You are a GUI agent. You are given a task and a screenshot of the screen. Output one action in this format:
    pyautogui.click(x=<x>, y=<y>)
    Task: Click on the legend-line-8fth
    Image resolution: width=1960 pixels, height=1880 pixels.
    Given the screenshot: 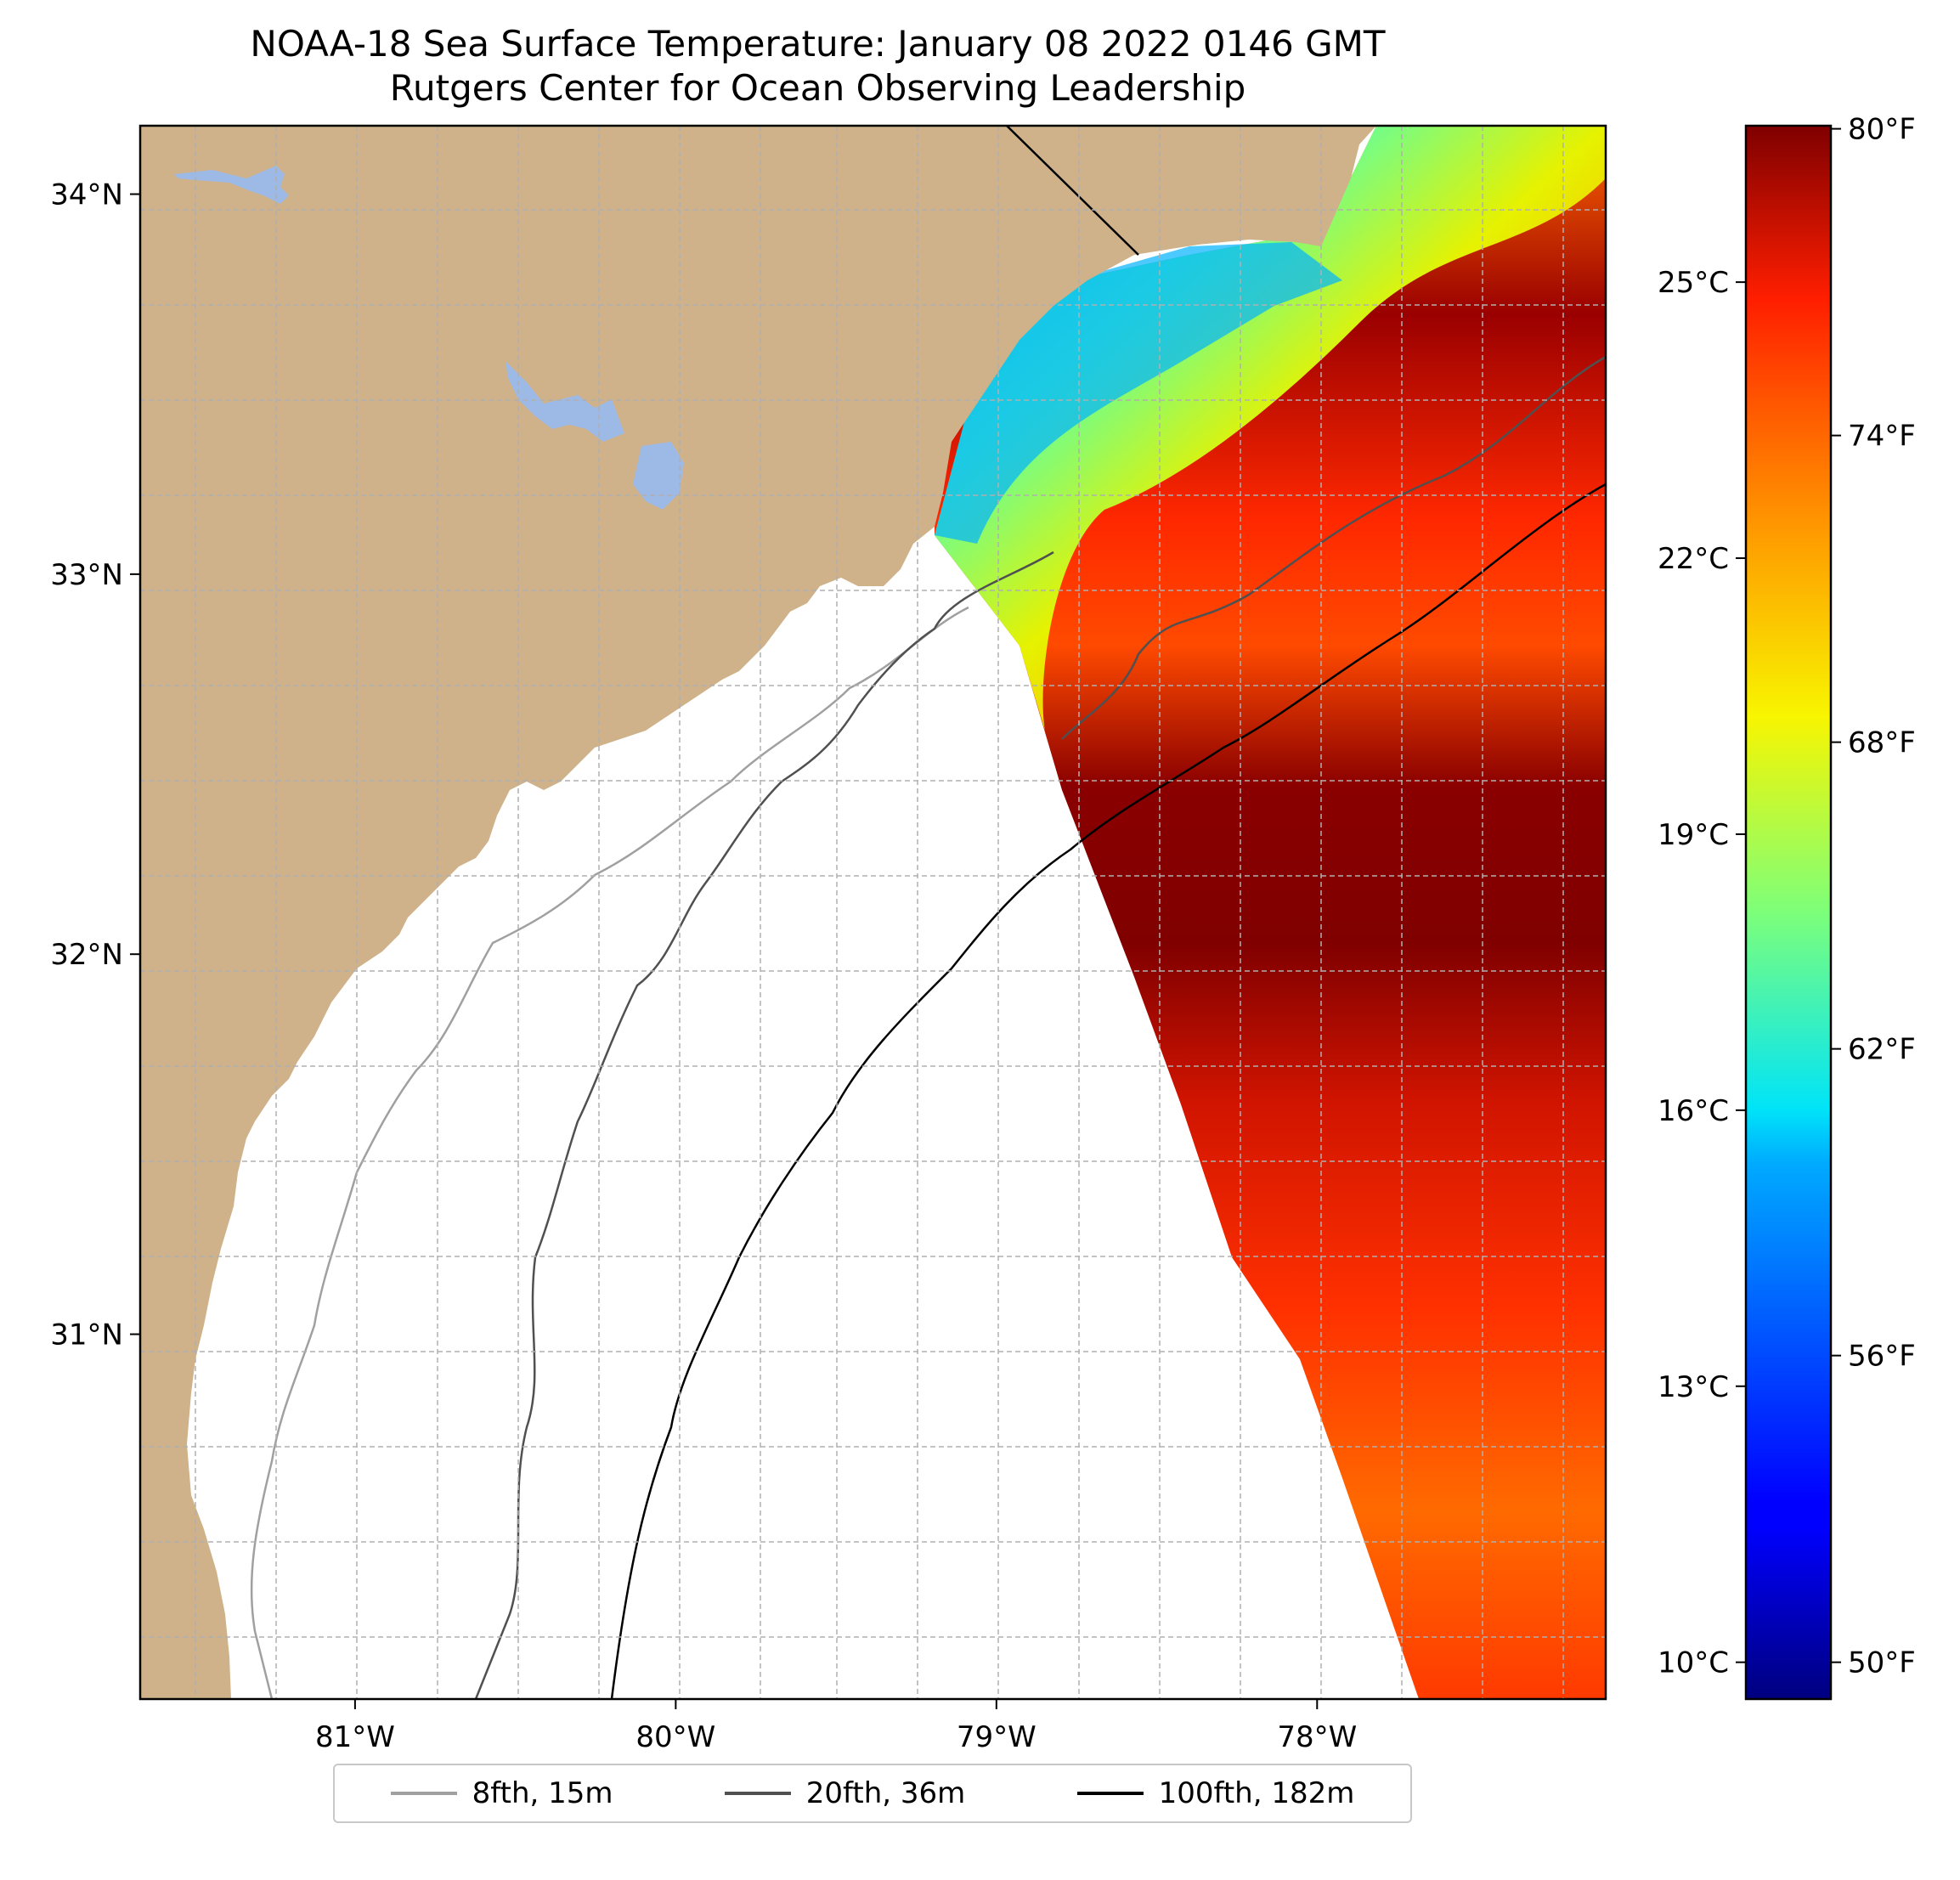 What is the action you would take?
    pyautogui.click(x=424, y=1794)
    